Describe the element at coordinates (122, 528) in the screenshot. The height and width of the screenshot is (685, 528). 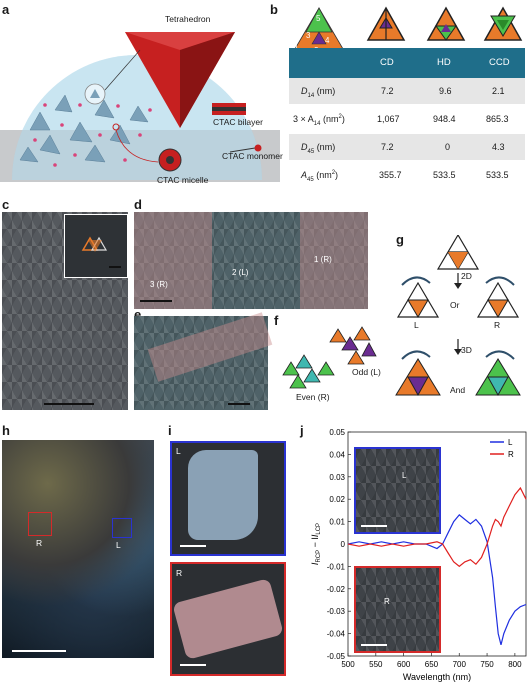
I see `blue-roi-box` at that location.